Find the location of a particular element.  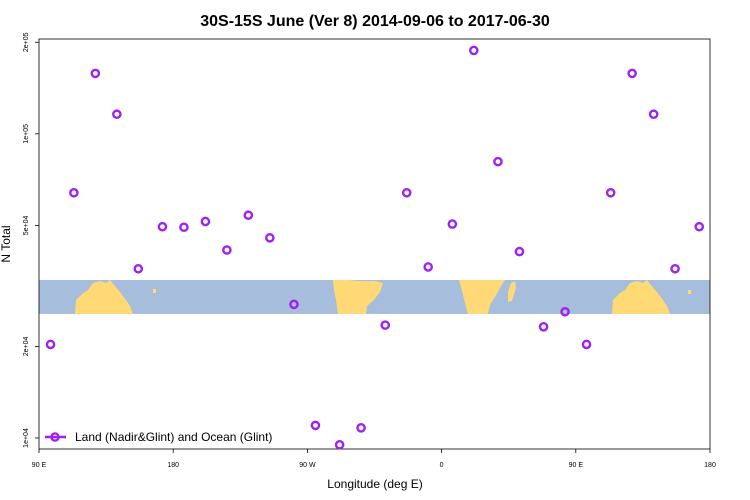

land-south-america is located at coordinates (358, 297).